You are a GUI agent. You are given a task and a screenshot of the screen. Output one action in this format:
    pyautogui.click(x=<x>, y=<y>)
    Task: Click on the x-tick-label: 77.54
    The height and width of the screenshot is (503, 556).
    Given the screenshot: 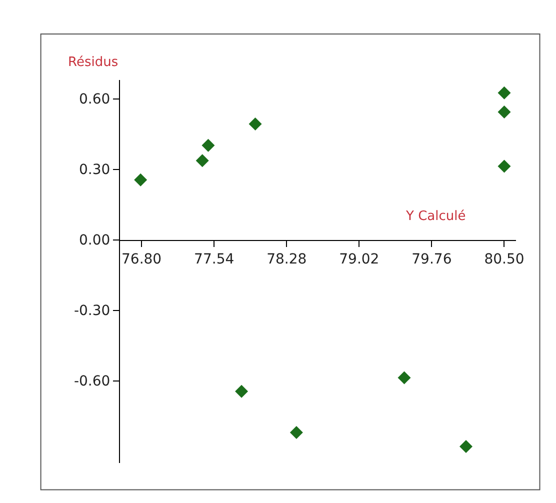 What is the action you would take?
    pyautogui.click(x=214, y=260)
    